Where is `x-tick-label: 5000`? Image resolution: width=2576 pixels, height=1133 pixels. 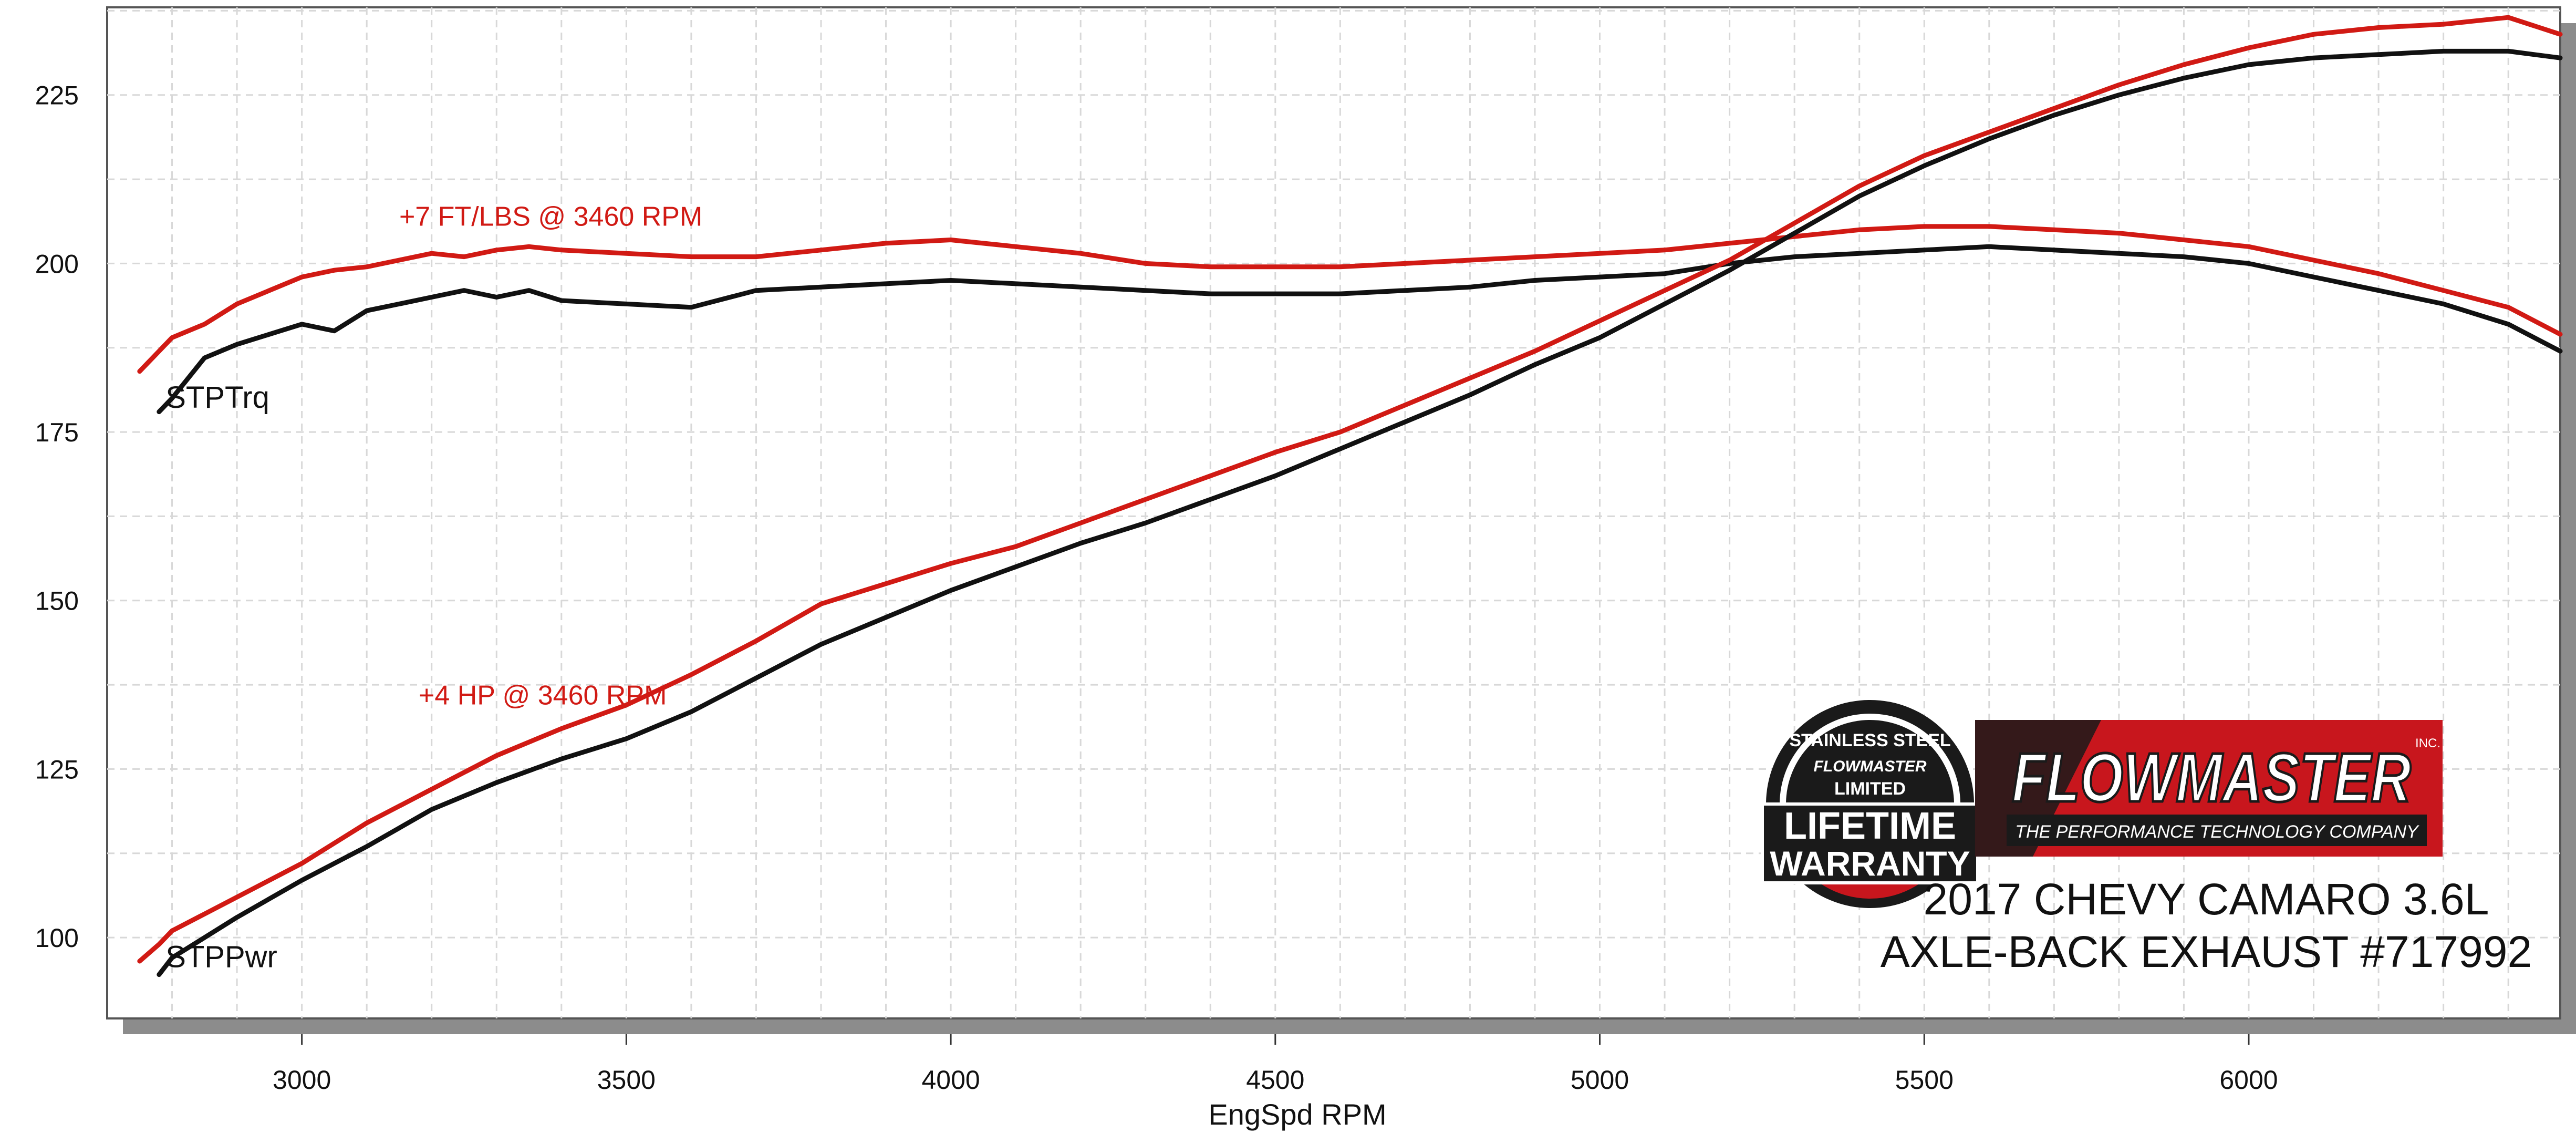 x-tick-label: 5000 is located at coordinates (1600, 1080).